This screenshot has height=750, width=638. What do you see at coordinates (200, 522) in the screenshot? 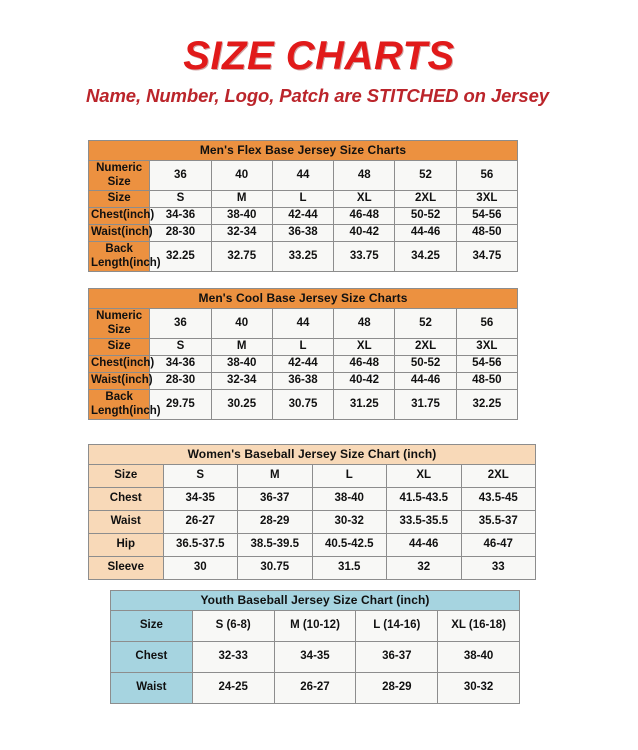
I see `table-cell: 26-27` at bounding box center [200, 522].